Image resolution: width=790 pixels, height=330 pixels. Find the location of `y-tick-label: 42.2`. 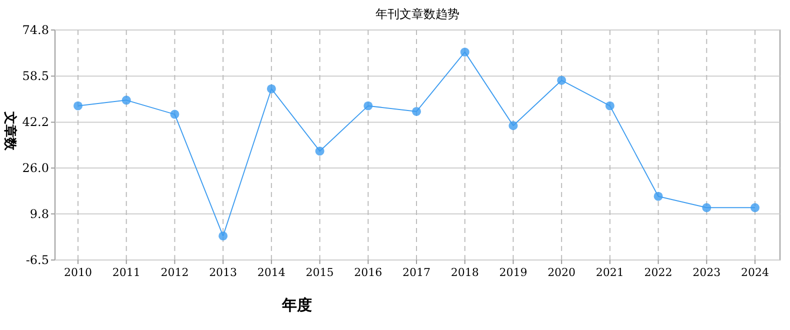

y-tick-label: 42.2 is located at coordinates (35, 122).